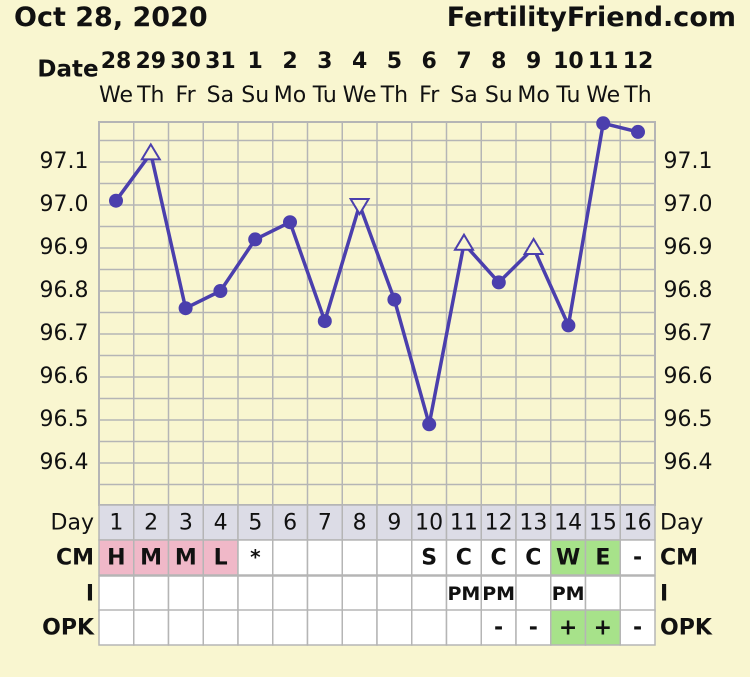 This screenshot has height=677, width=750. What do you see at coordinates (664, 594) in the screenshot?
I see `i-row-label-right: I` at bounding box center [664, 594].